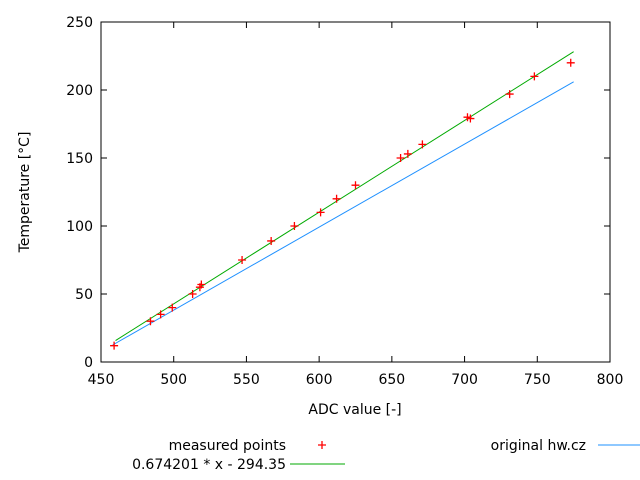 This screenshot has height=480, width=640. What do you see at coordinates (88, 363) in the screenshot?
I see `y-tick-label: 0` at bounding box center [88, 363].